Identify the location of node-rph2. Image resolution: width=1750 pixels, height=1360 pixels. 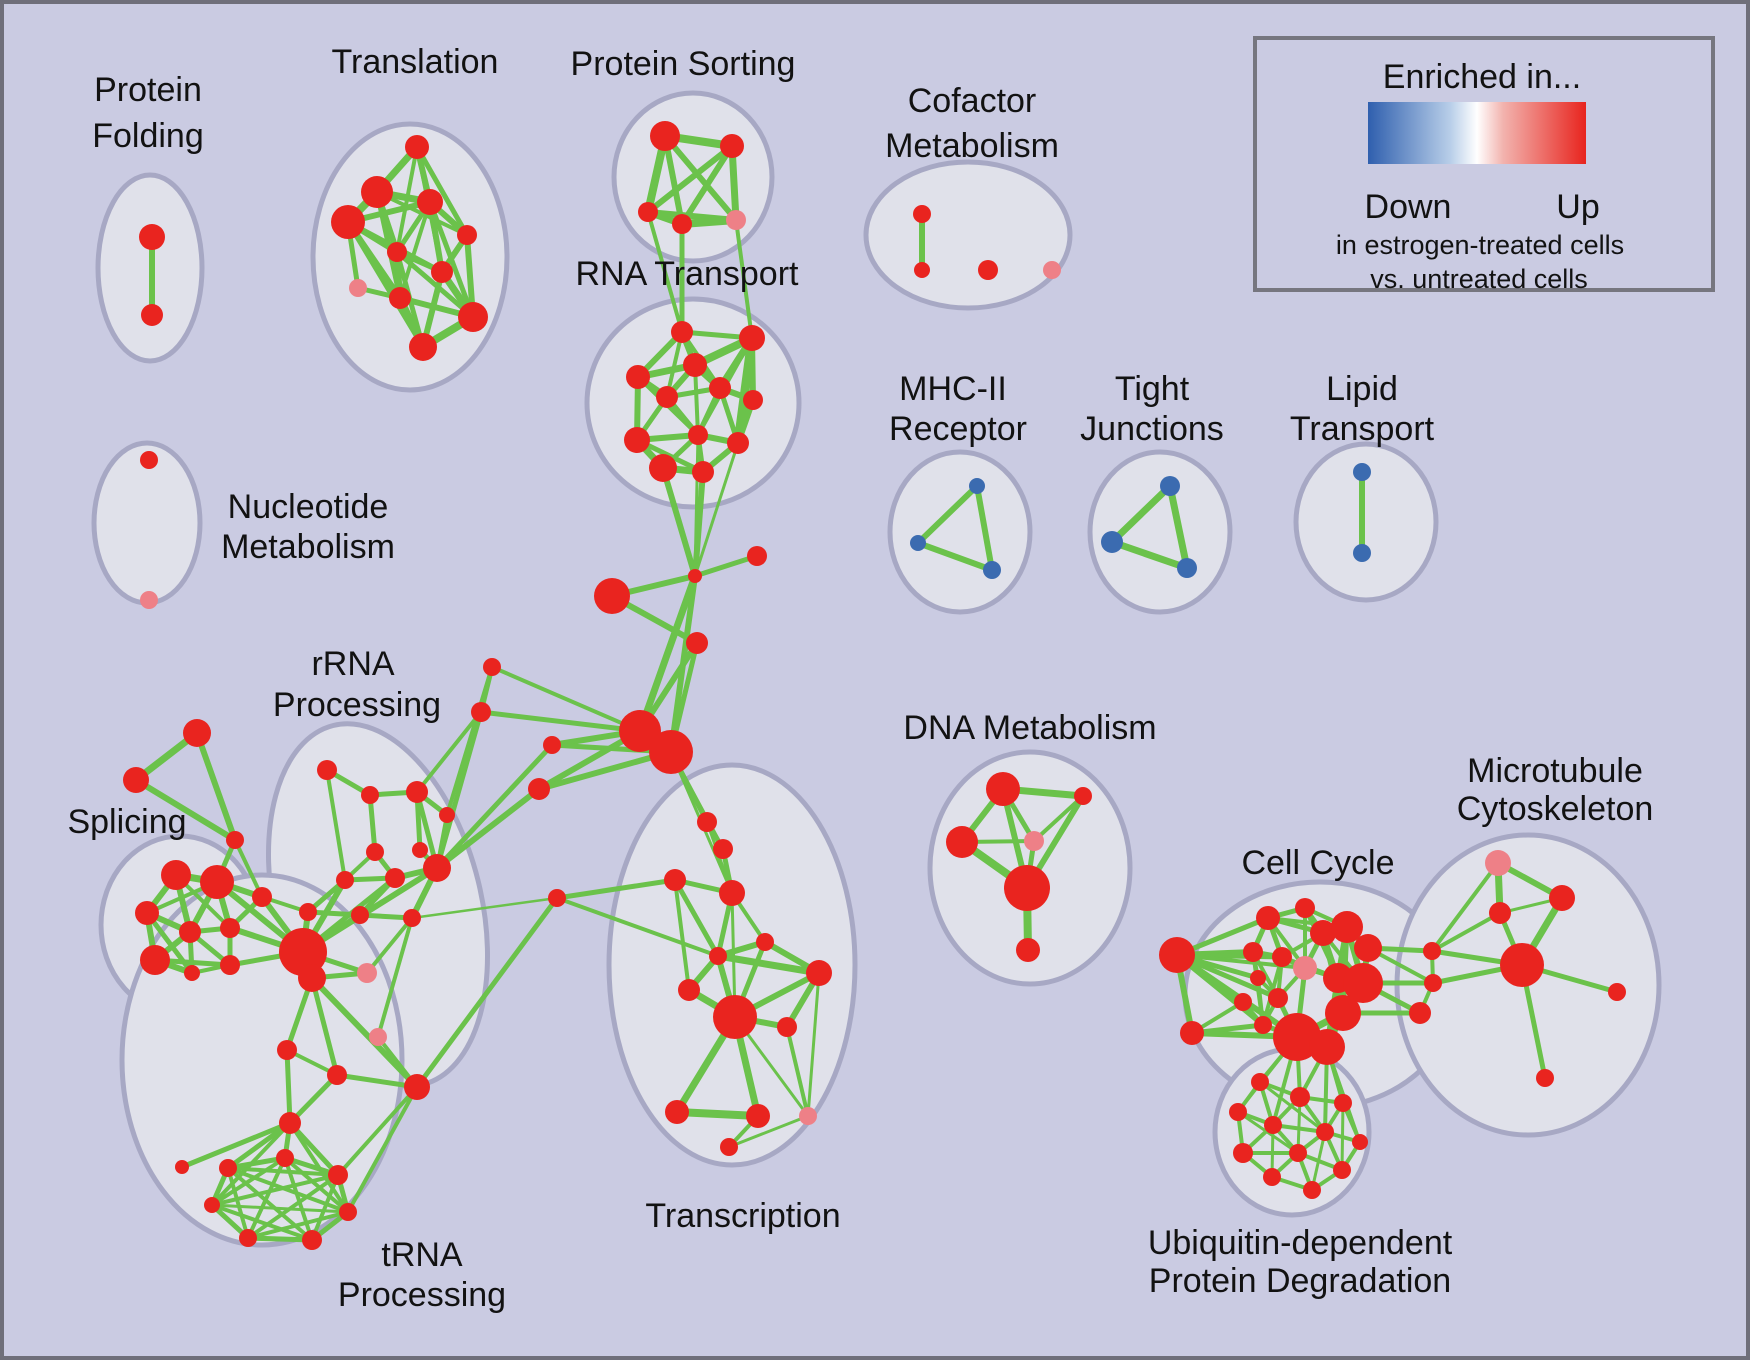
(312, 978).